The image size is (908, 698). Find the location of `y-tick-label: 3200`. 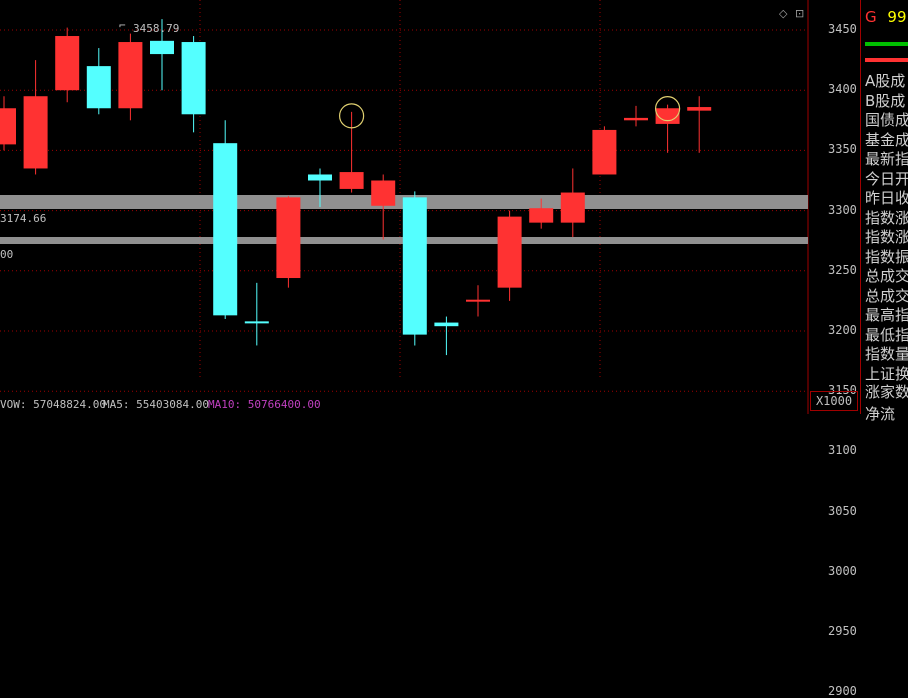

y-tick-label: 3200 is located at coordinates (842, 330).